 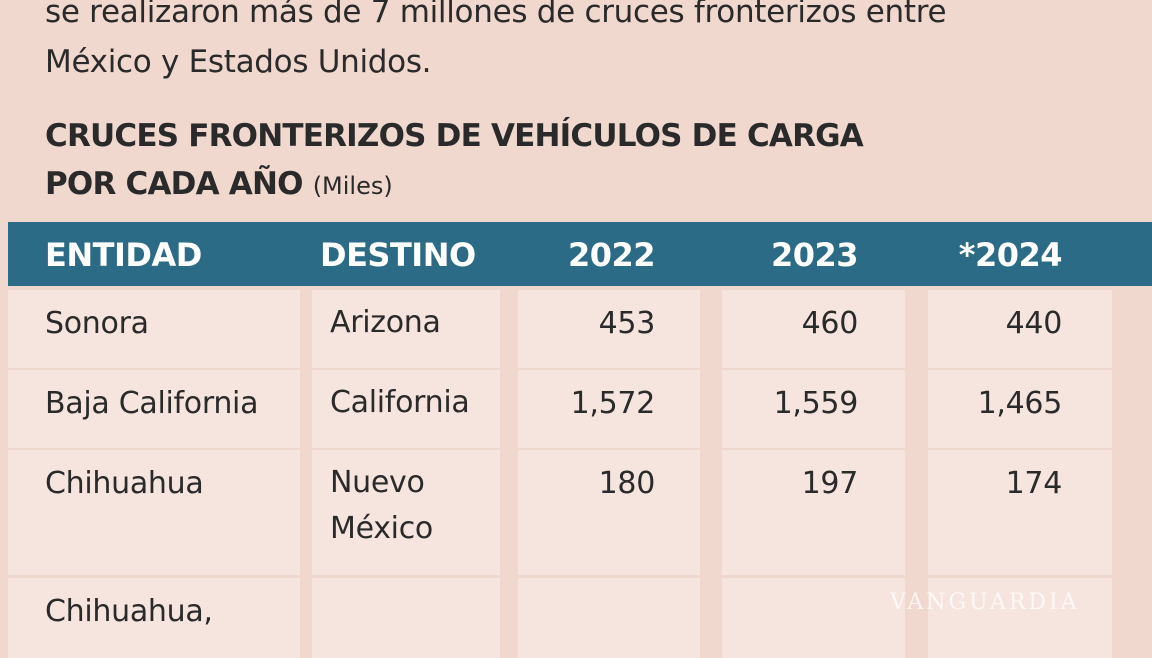 What do you see at coordinates (816, 403) in the screenshot?
I see `cell-value: 1,559` at bounding box center [816, 403].